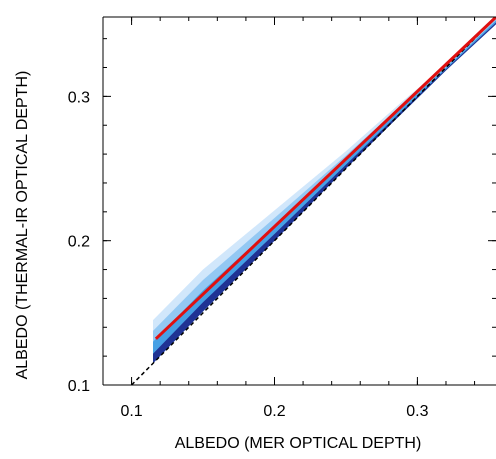 This screenshot has height=459, width=496. What do you see at coordinates (79, 386) in the screenshot?
I see `y-tick-label: 0.1` at bounding box center [79, 386].